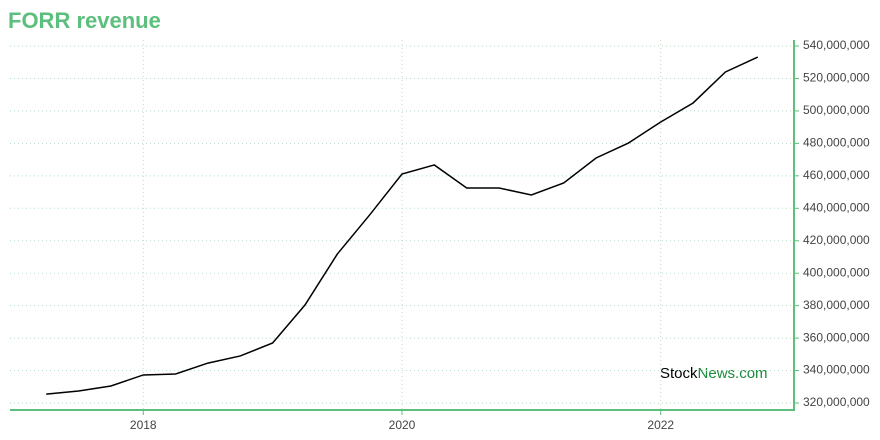 Image resolution: width=880 pixels, height=440 pixels. Describe the element at coordinates (836, 272) in the screenshot. I see `y-tick-label: 400,000,000` at that location.